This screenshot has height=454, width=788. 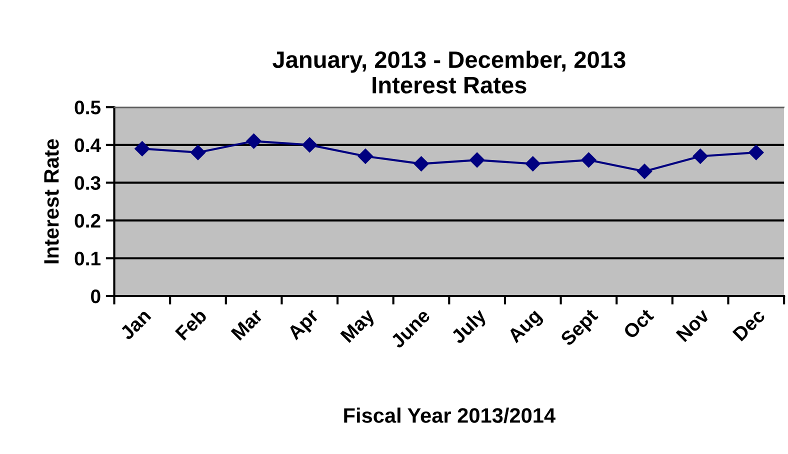 I want to click on y-tick-label: 0, so click(x=95, y=296).